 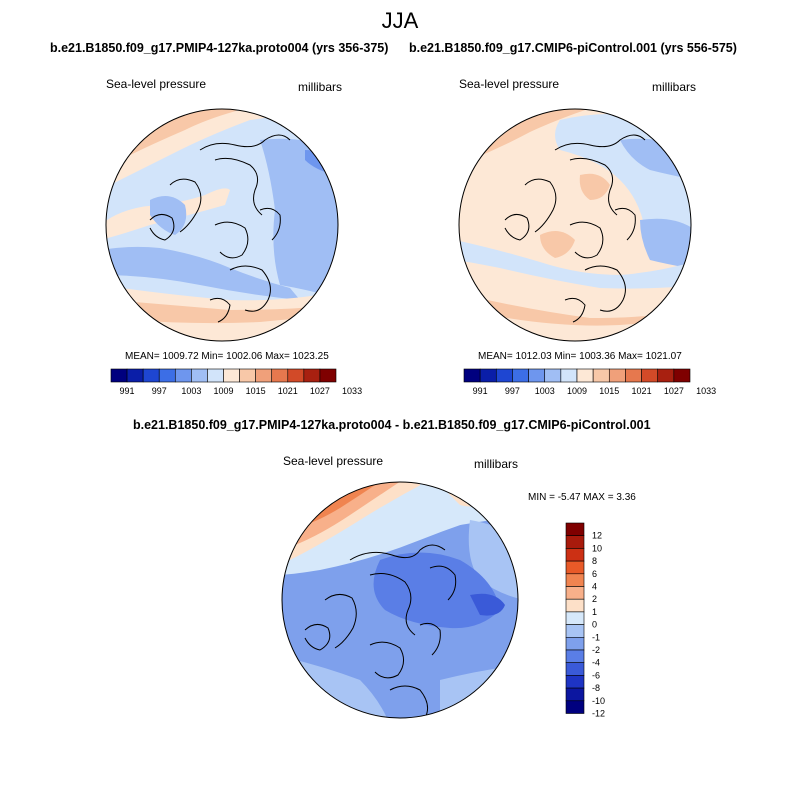 I want to click on panel-3-stats: MIN = -5.47 MAX = 3.36, so click(x=582, y=497).